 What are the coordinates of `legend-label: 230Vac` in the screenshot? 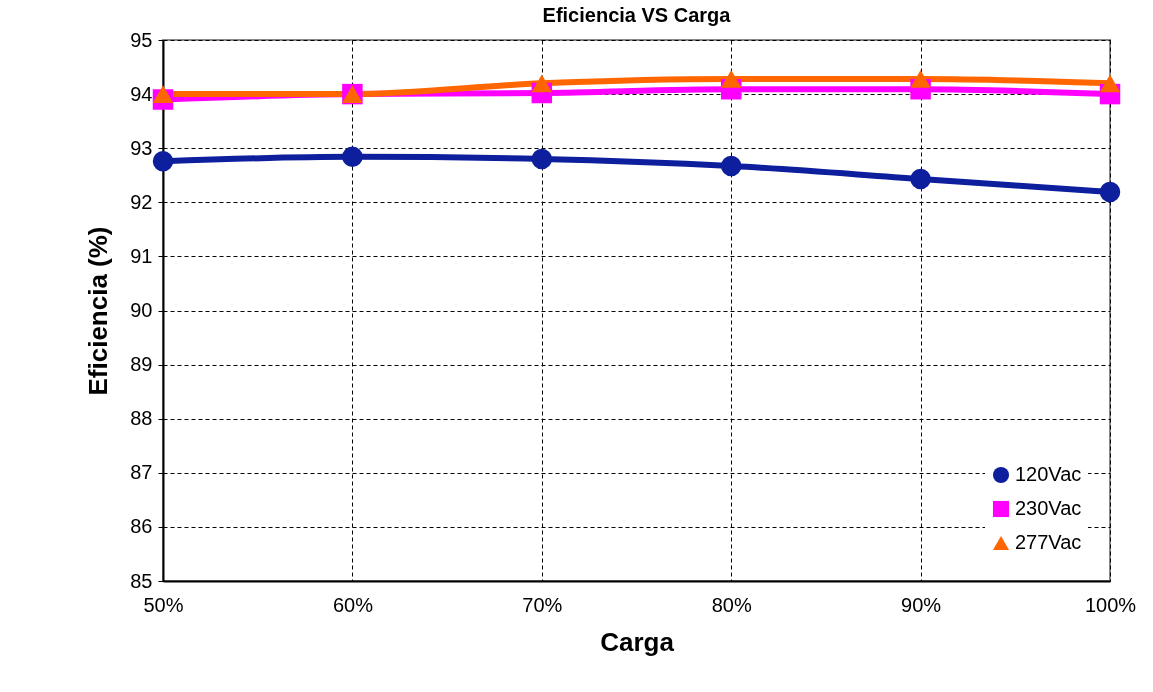 It's located at (1048, 508).